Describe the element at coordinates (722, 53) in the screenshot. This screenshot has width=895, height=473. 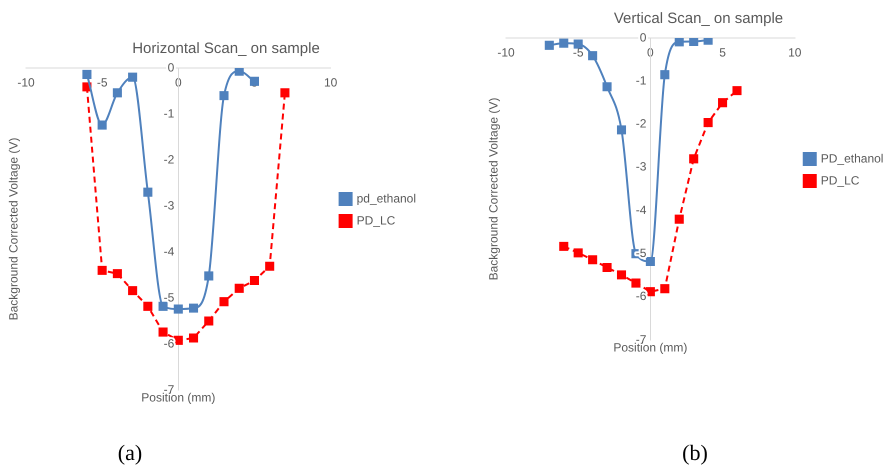
I see `x-tick-label: 5` at that location.